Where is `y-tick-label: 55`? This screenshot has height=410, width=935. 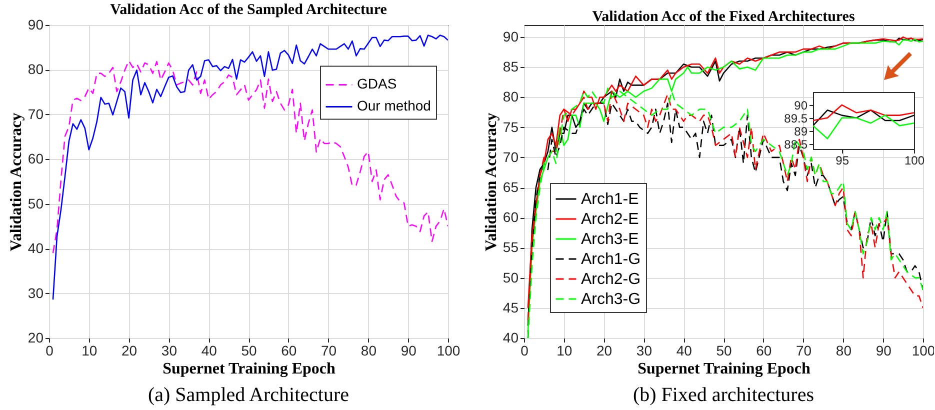 y-tick-label: 55 is located at coordinates (510, 247).